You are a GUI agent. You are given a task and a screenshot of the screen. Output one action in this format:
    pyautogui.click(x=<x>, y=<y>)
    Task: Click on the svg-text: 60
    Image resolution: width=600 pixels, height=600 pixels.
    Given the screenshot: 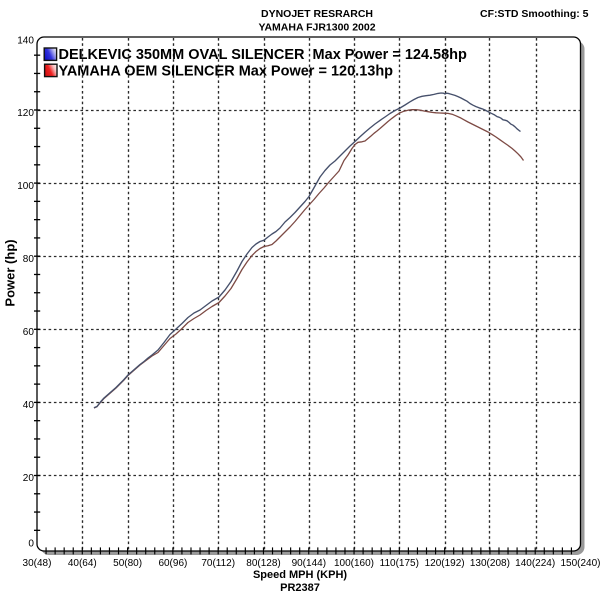 What is the action you would take?
    pyautogui.click(x=29, y=332)
    